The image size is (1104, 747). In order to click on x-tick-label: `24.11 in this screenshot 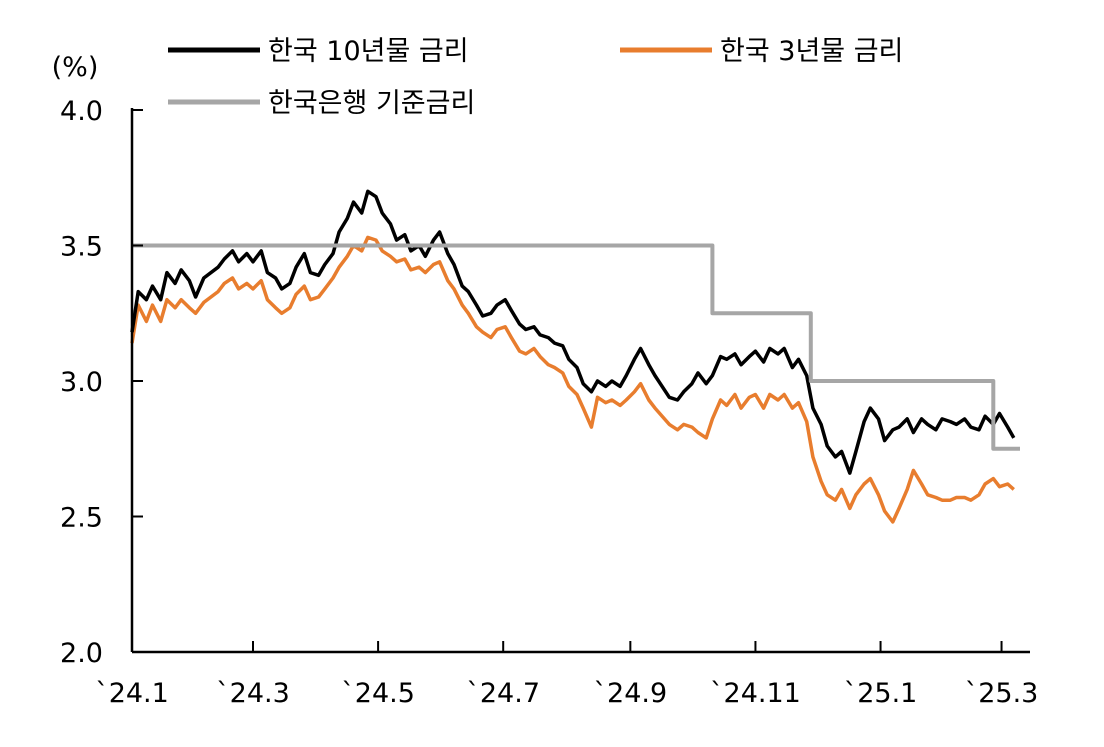, I will do `click(755, 693)`.